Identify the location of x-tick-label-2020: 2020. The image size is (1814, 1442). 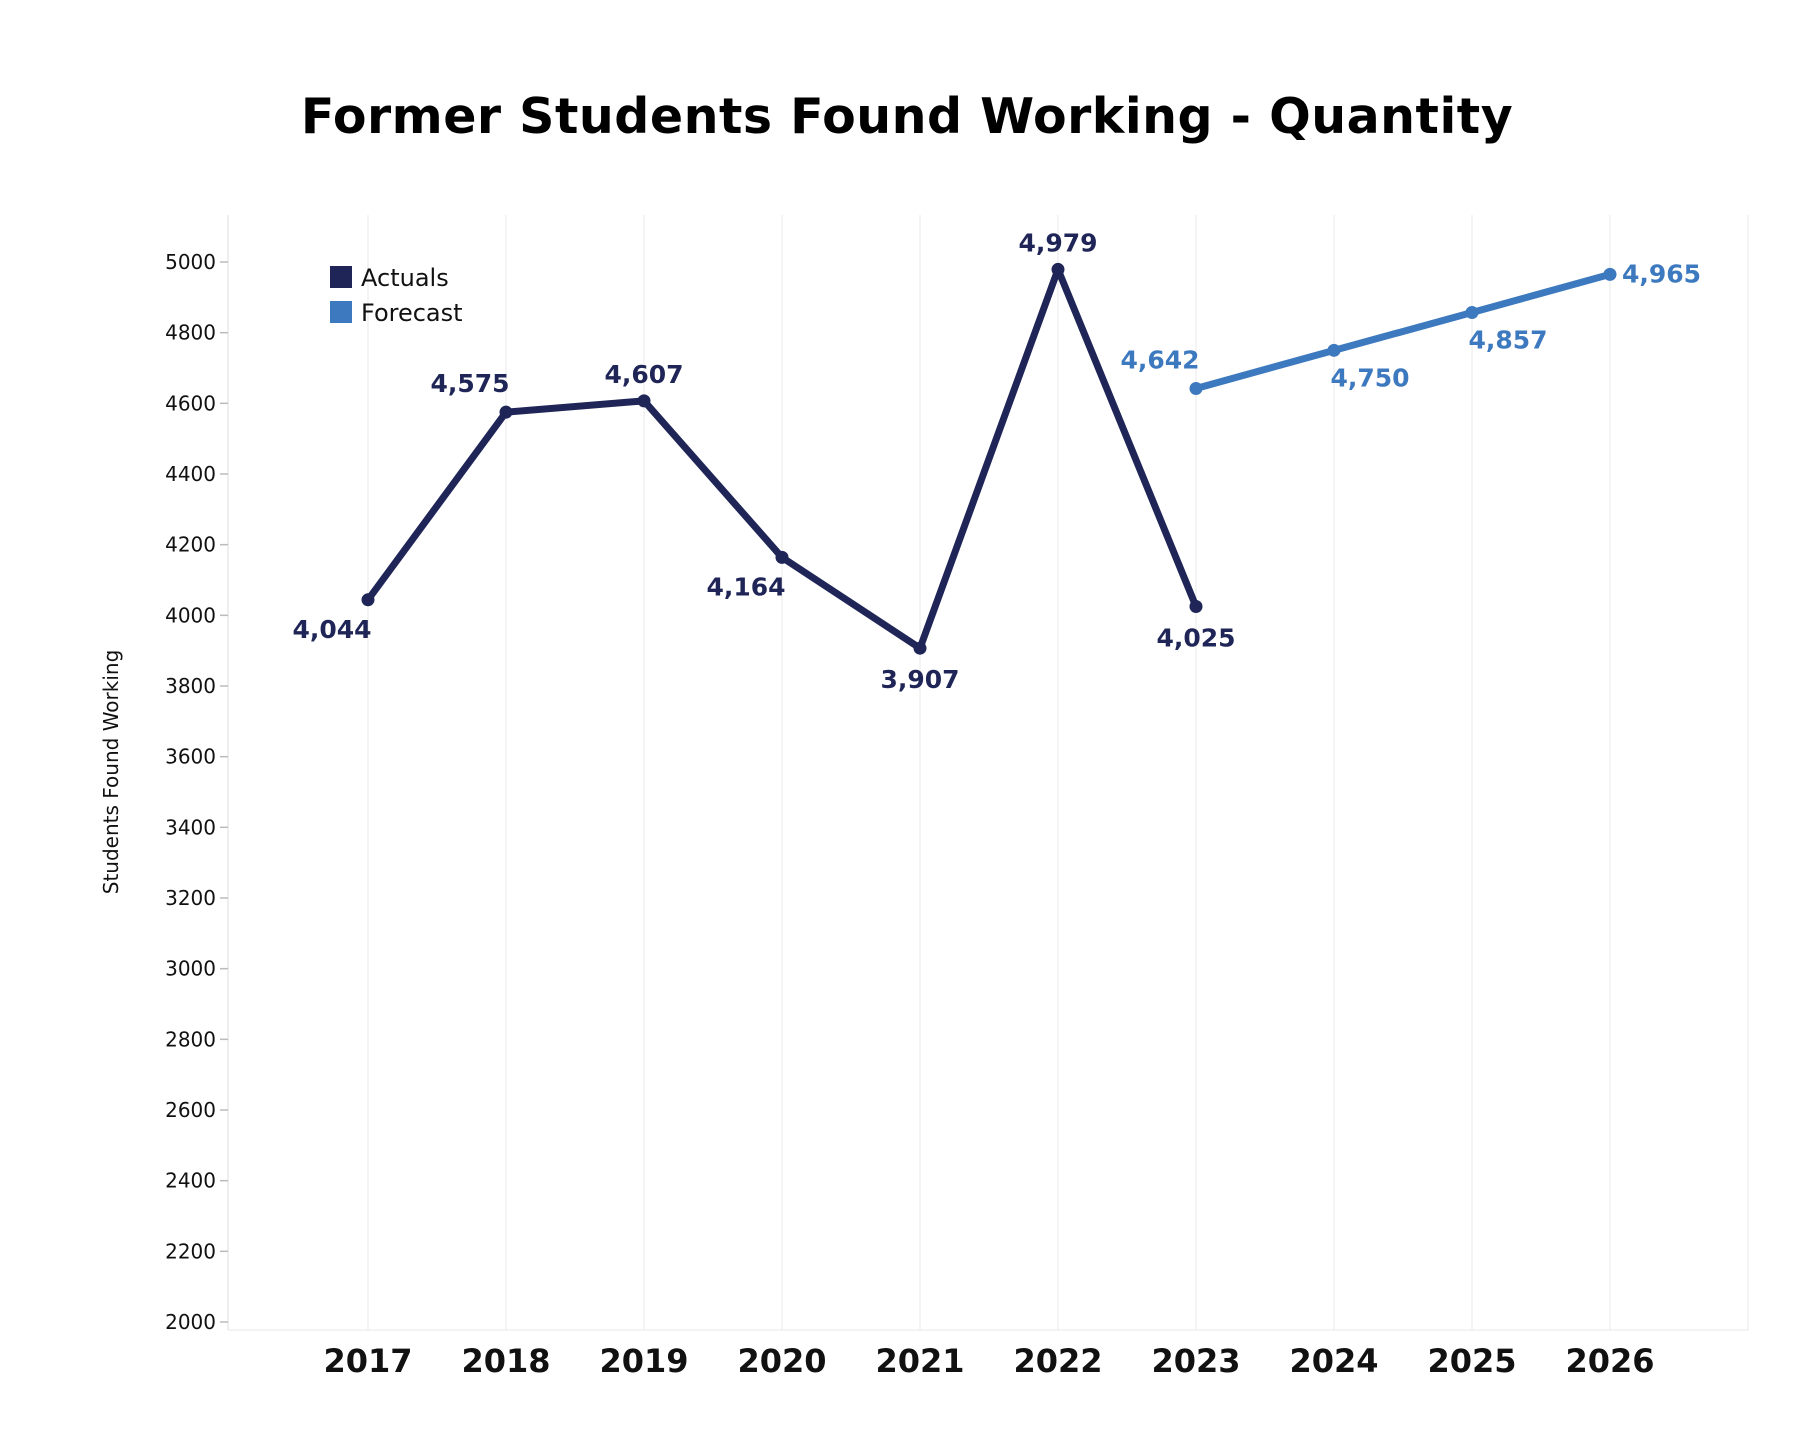
(781, 1361).